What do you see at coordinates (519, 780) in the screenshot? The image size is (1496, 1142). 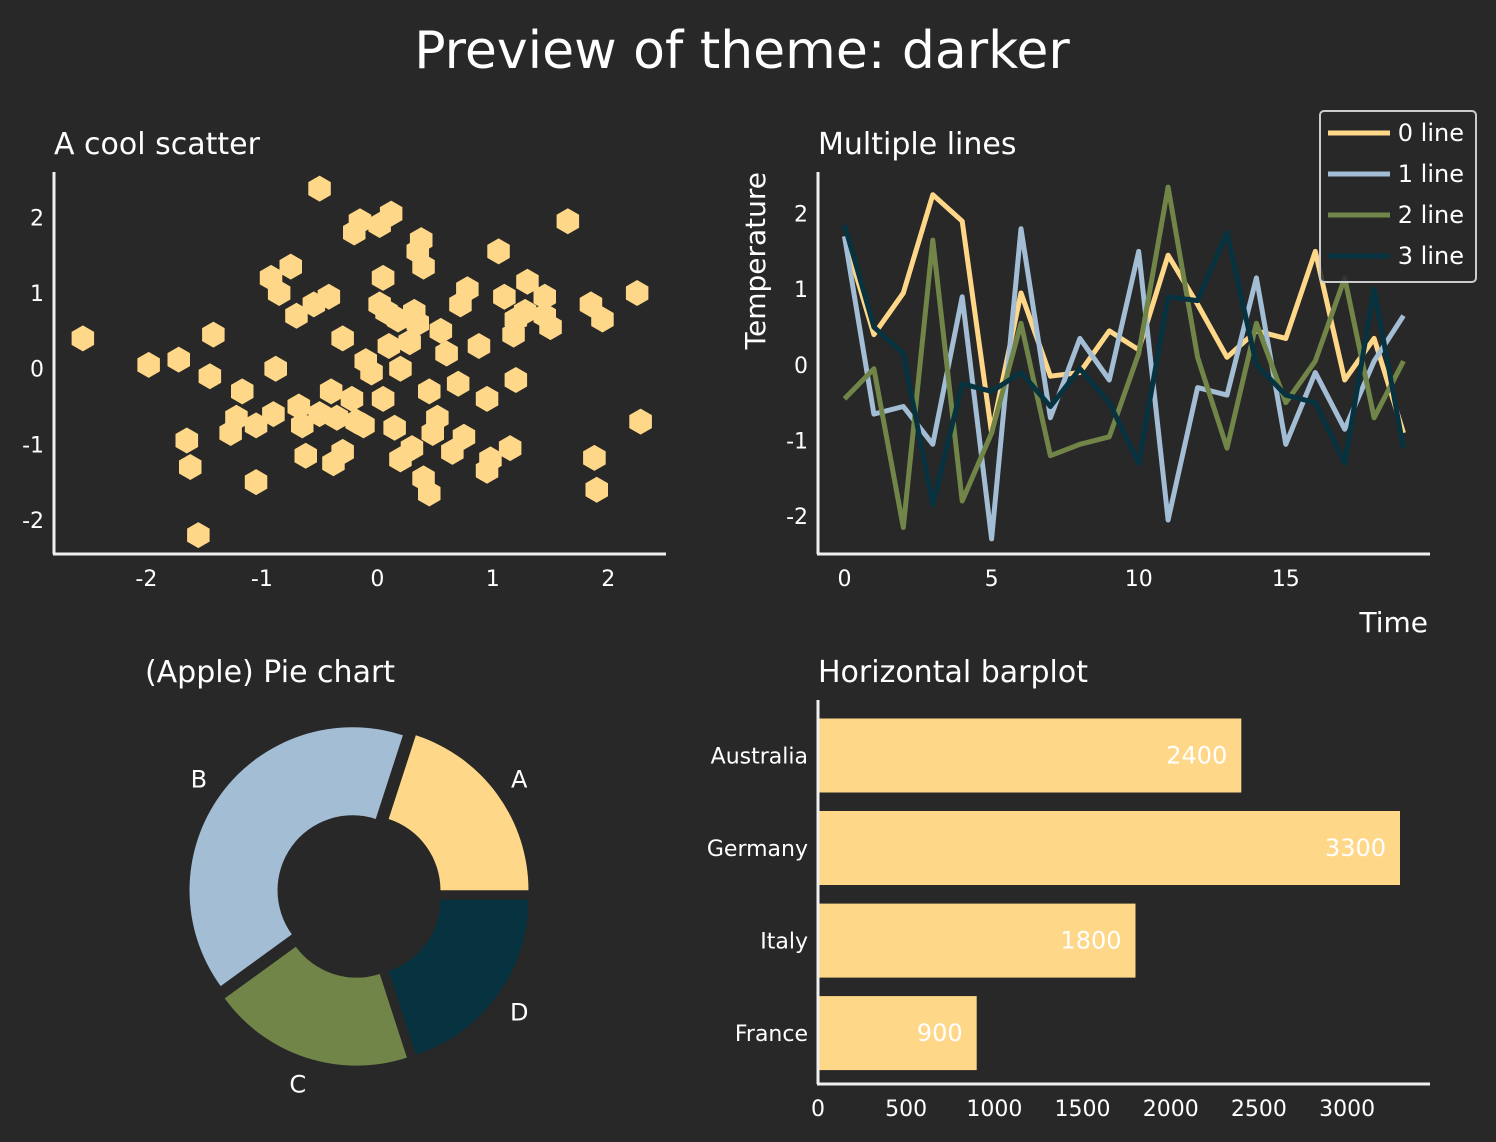 I see `pie-label: A` at bounding box center [519, 780].